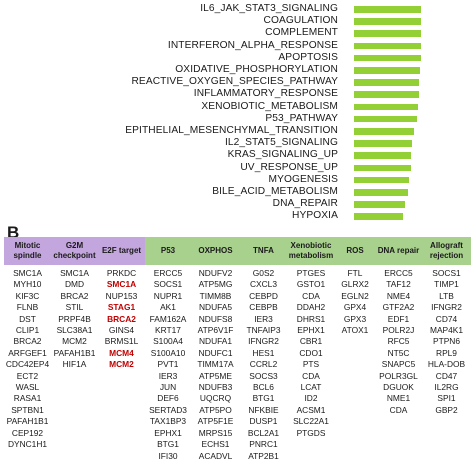 This screenshot has height=474, width=474. What do you see at coordinates (263, 318) in the screenshot?
I see `gene-cell: IER3` at bounding box center [263, 318].